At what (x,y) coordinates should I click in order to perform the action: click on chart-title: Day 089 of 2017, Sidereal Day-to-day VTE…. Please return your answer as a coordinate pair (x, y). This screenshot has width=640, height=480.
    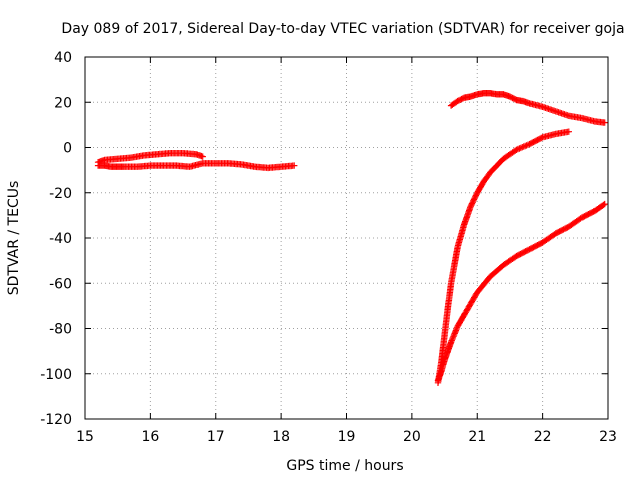
    Looking at the image, I should click on (342, 29).